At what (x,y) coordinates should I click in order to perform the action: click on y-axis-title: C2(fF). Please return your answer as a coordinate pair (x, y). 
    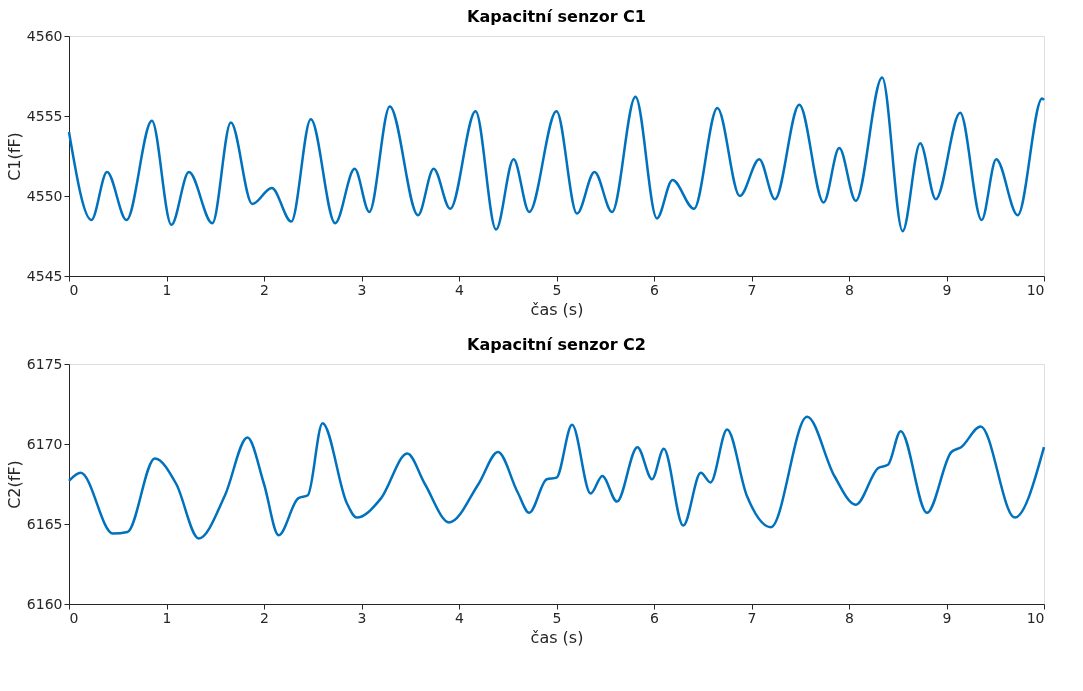
    Looking at the image, I should click on (14, 484).